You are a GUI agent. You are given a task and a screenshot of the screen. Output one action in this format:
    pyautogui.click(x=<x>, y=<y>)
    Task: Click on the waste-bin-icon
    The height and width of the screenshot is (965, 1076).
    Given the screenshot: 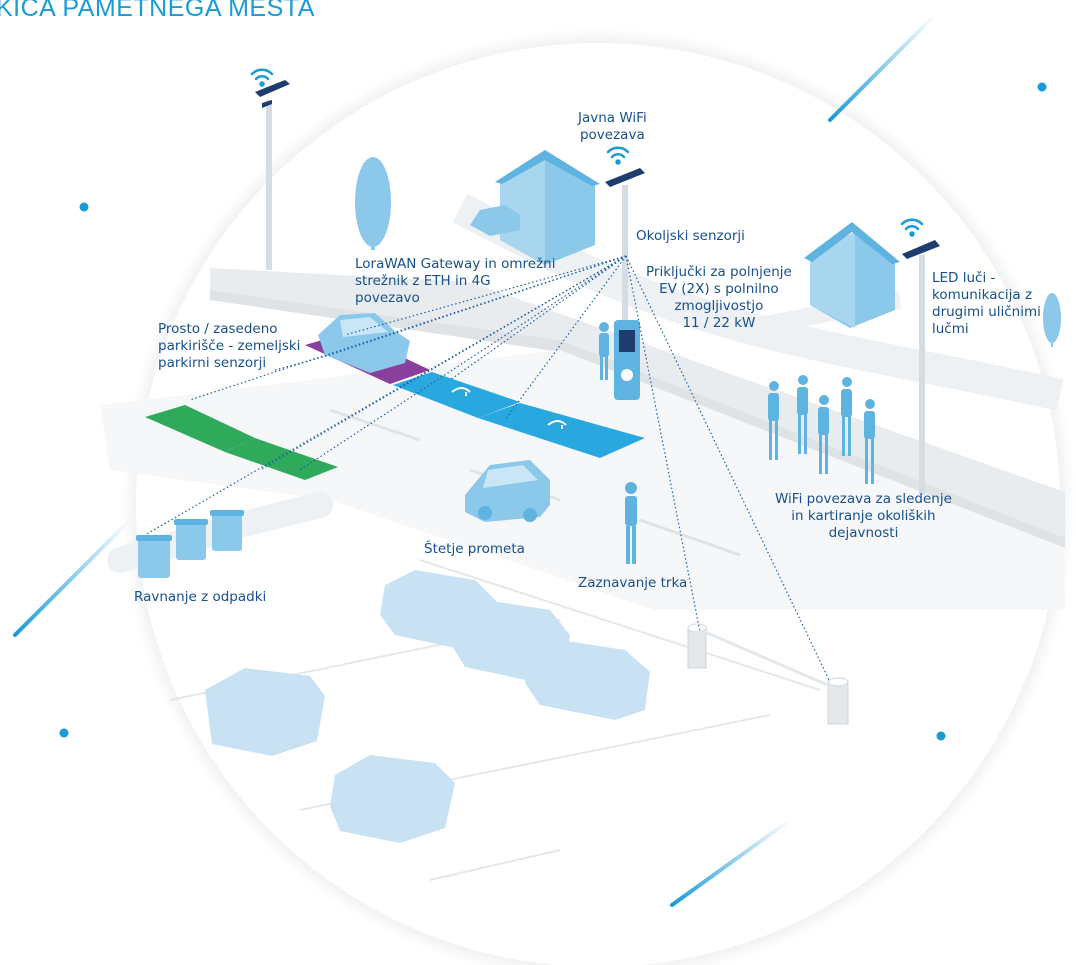 What is the action you would take?
    pyautogui.click(x=190, y=544)
    